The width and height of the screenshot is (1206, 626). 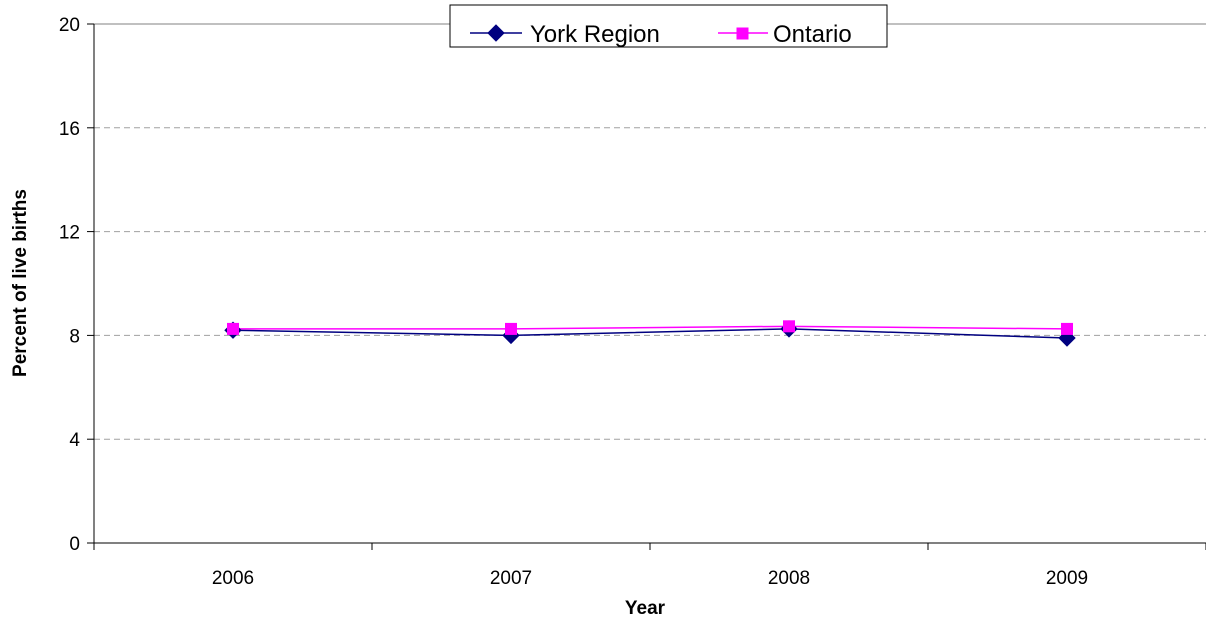 What do you see at coordinates (650, 327) in the screenshot?
I see `series-line-ontario` at bounding box center [650, 327].